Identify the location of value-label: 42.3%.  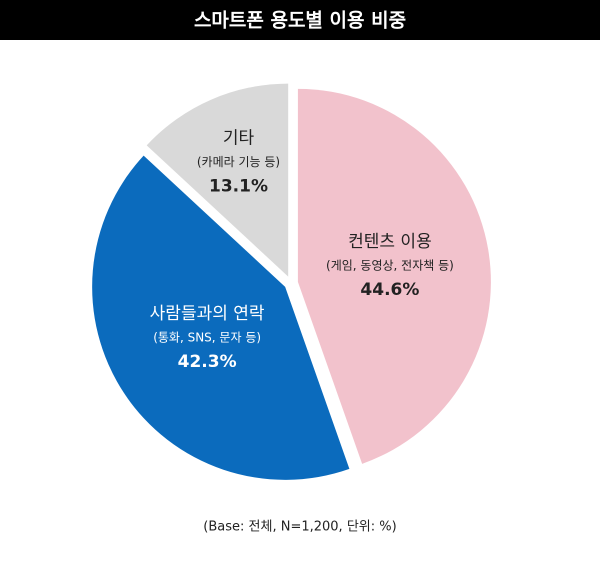
(207, 362).